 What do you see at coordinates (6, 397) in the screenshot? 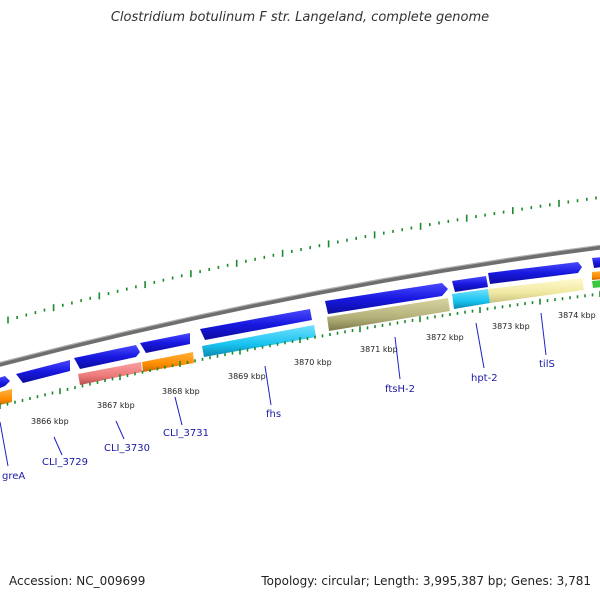
I see `gene-band-greA` at bounding box center [6, 397].